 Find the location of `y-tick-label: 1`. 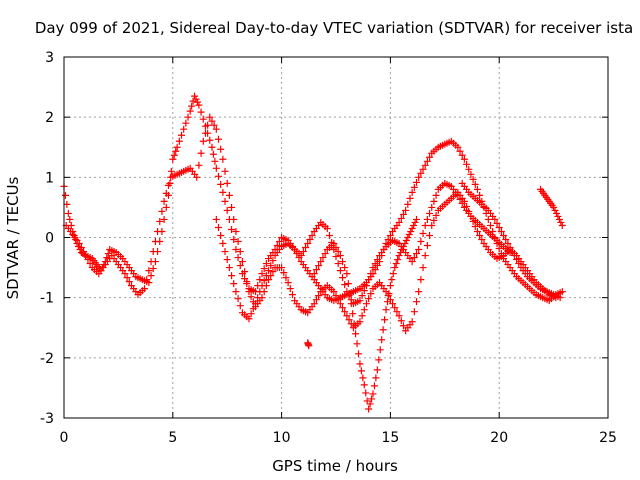

y-tick-label: 1 is located at coordinates (49, 178).